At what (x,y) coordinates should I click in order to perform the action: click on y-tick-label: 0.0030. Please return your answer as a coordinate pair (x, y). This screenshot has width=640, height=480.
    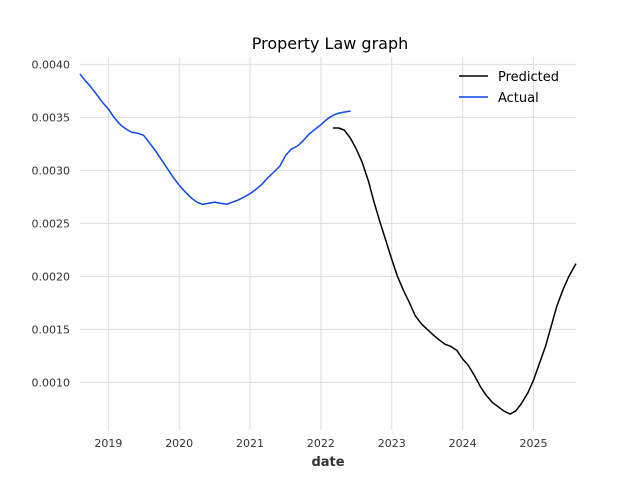
    Looking at the image, I should click on (51, 170).